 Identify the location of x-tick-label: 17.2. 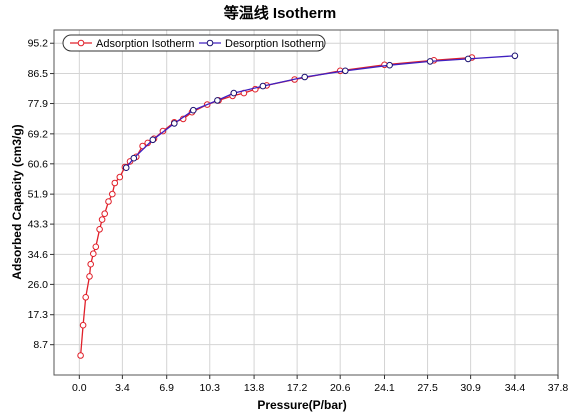
(297, 388).